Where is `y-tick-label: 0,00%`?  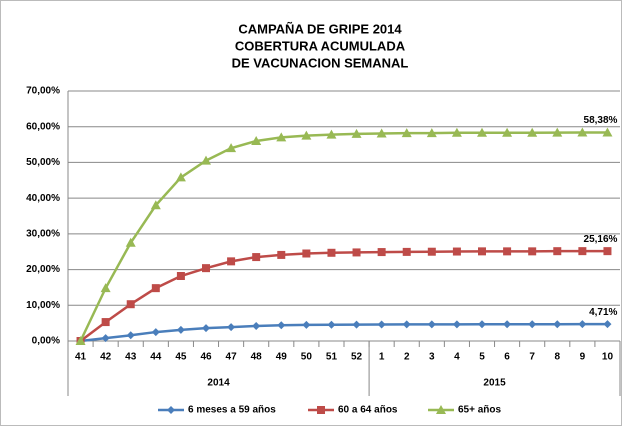 y-tick-label: 0,00% is located at coordinates (46, 341).